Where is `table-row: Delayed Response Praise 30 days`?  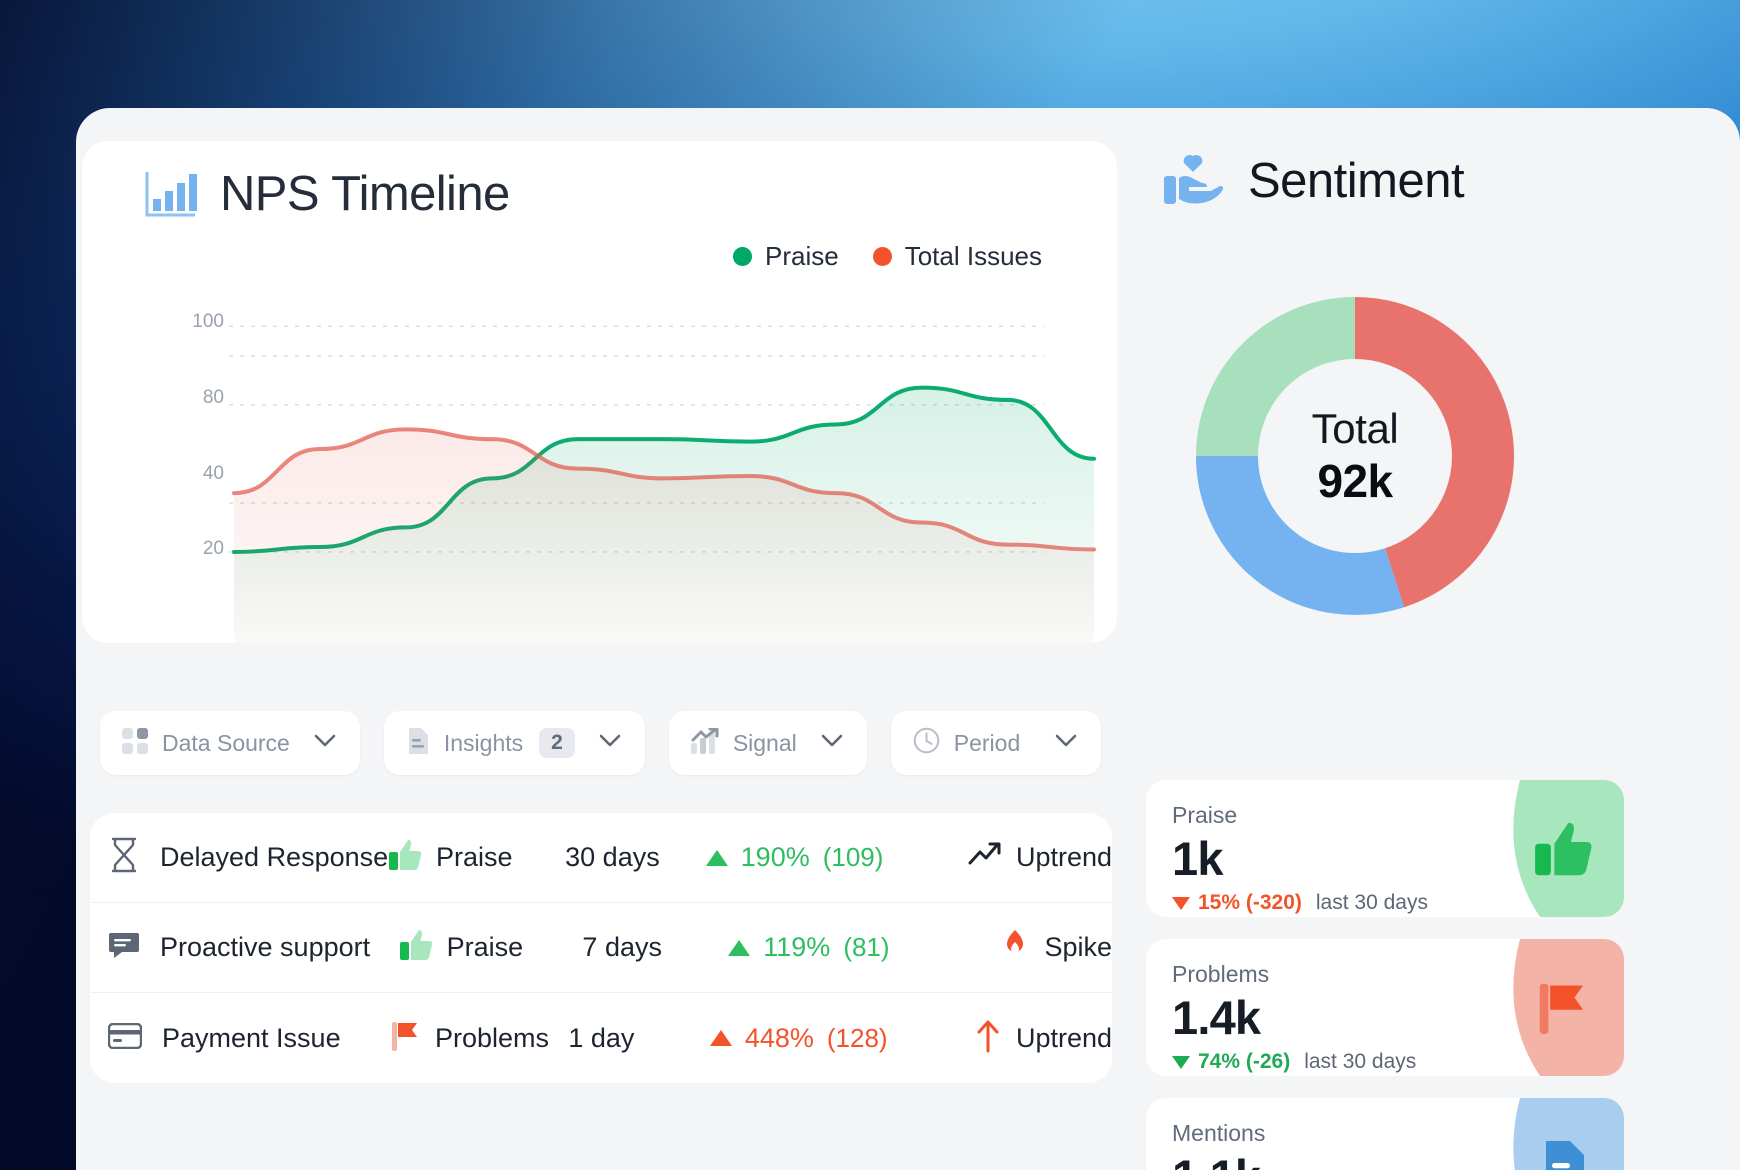
table-row: Delayed Response Praise 30 days is located at coordinates (601, 858).